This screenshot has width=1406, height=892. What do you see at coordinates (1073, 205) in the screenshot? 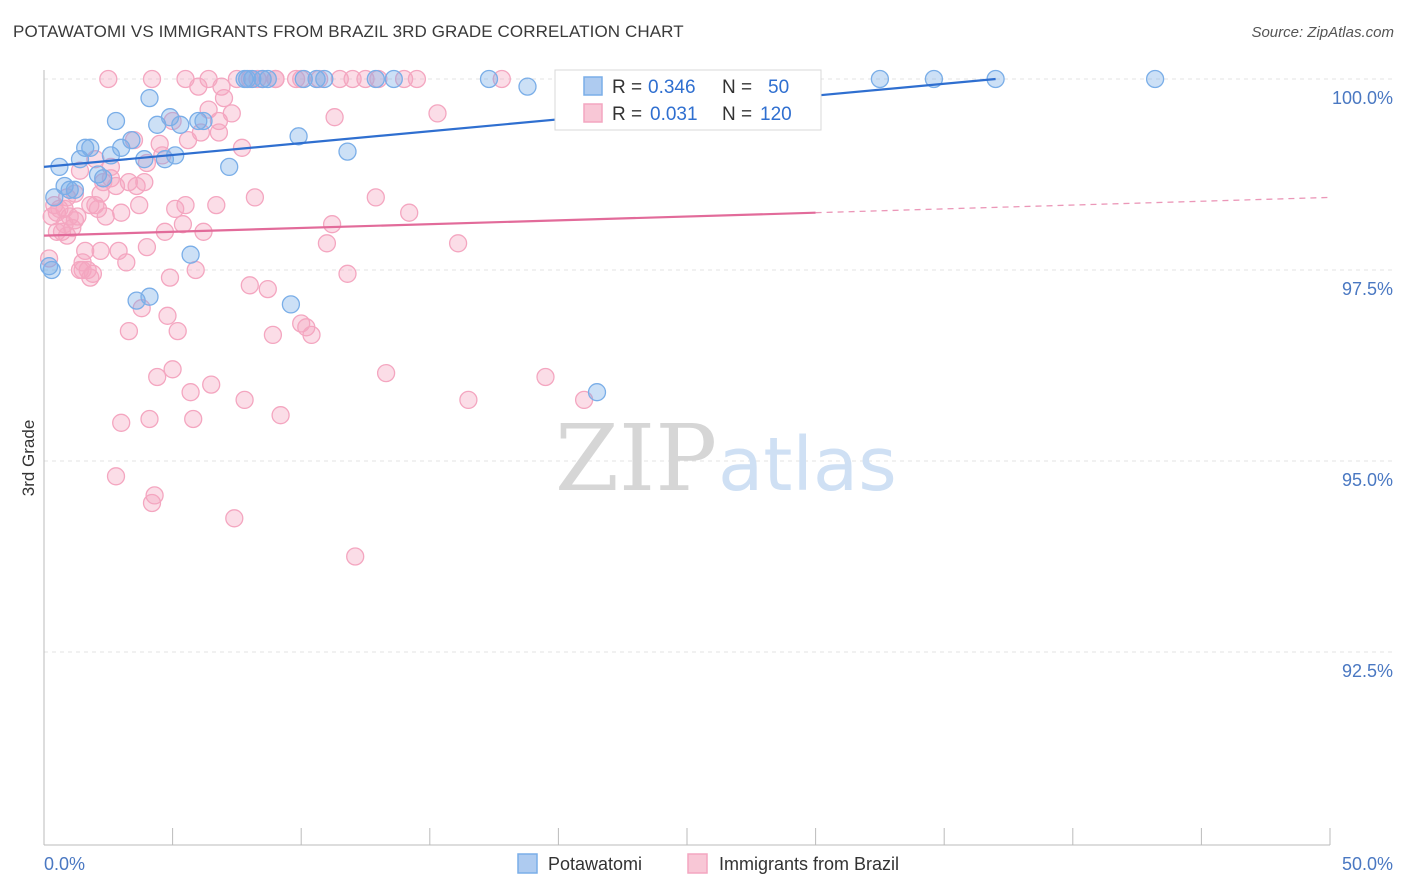
I see `trend-line-extension-brazil` at bounding box center [1073, 205].